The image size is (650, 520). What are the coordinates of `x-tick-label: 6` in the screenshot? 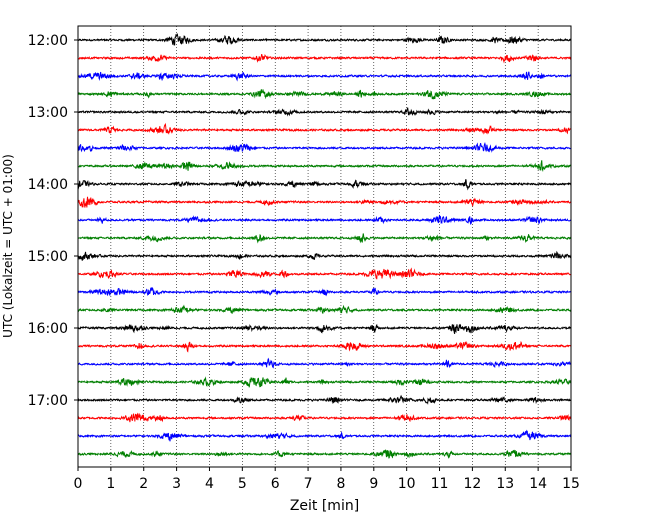 It's located at (275, 484).